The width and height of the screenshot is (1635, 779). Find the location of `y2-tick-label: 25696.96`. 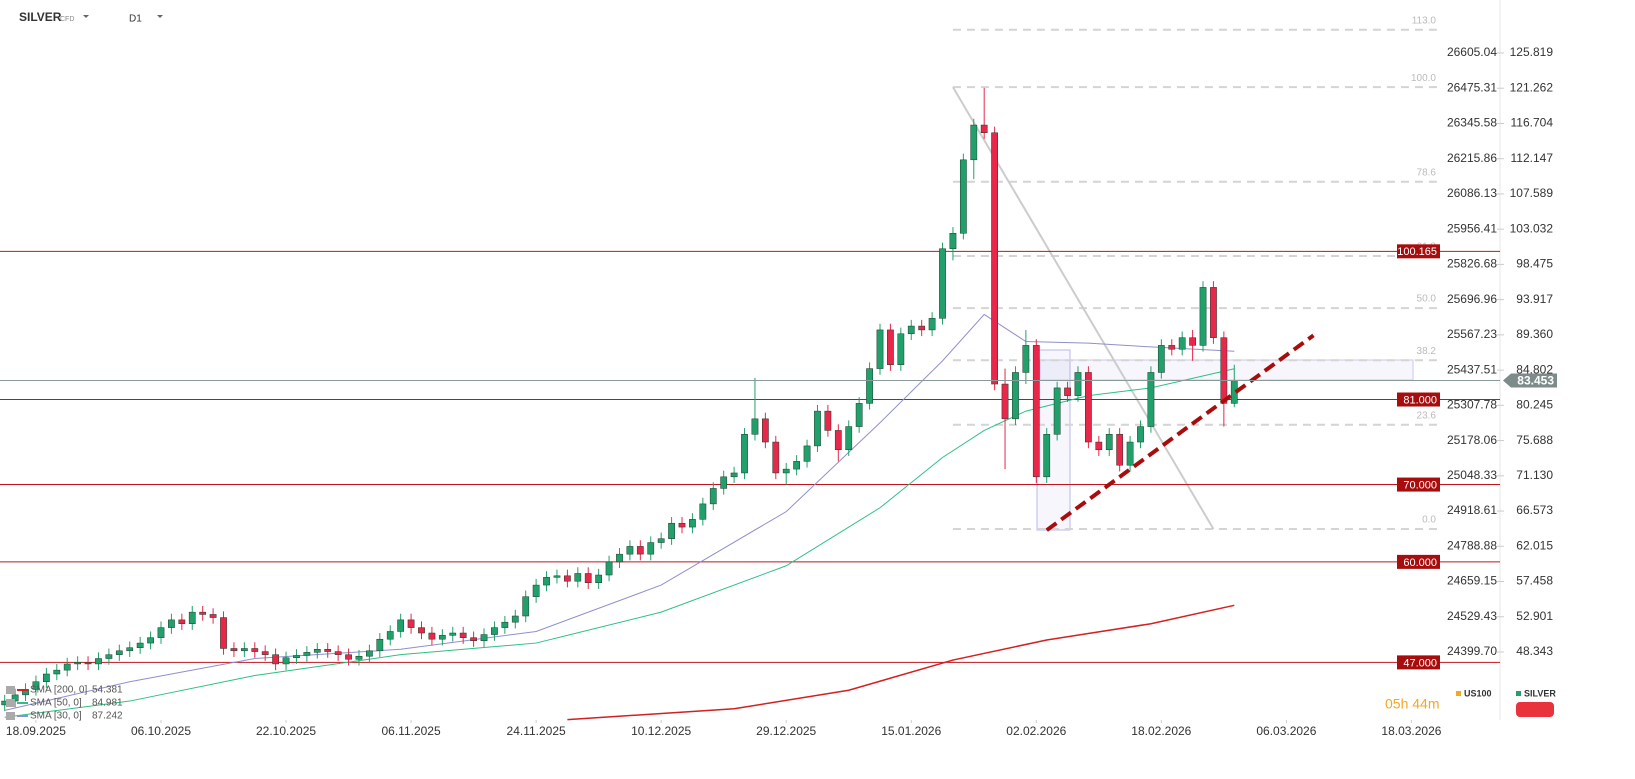

y2-tick-label: 25696.96 is located at coordinates (1472, 299).